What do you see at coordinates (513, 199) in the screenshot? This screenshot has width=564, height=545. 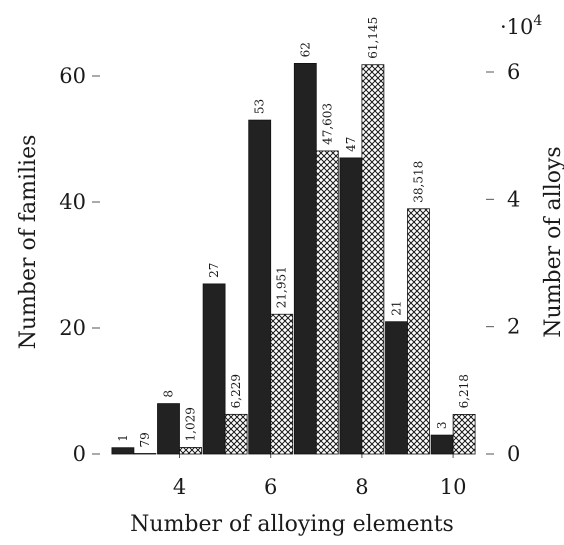 I see `y-right-tick-label: 4` at bounding box center [513, 199].